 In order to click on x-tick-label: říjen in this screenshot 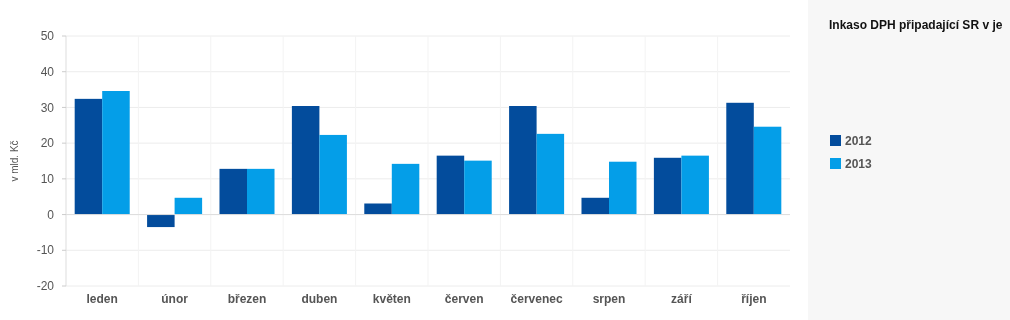, I will do `click(754, 299)`.